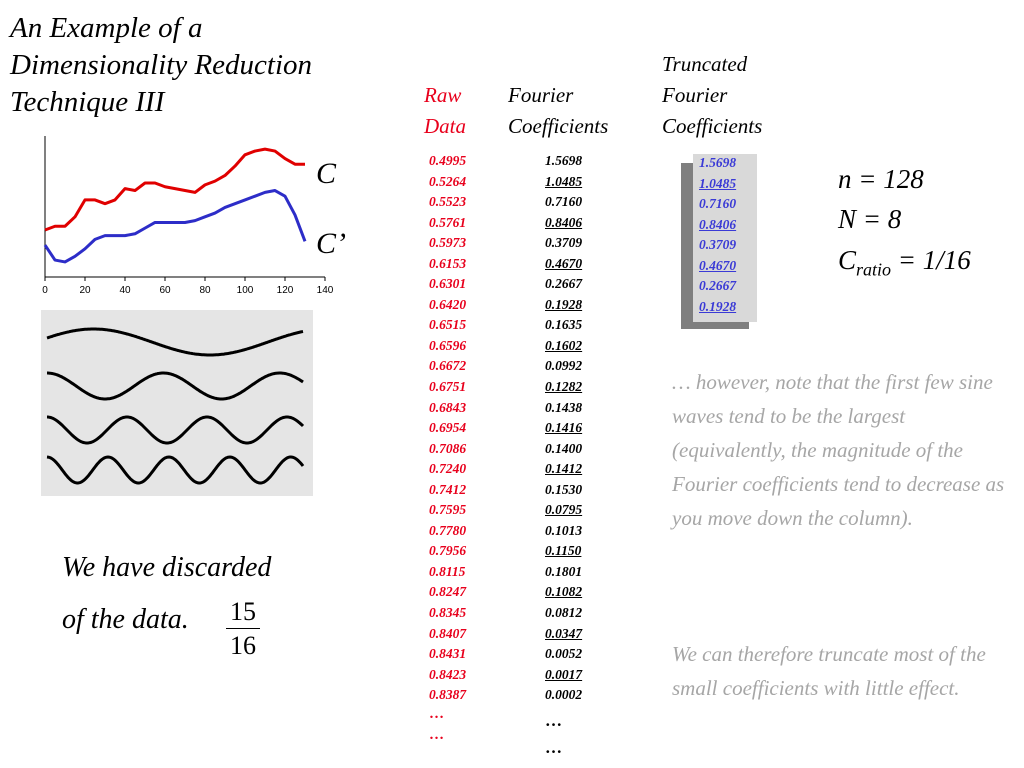 The height and width of the screenshot is (768, 1024). Describe the element at coordinates (243, 645) in the screenshot. I see `fraction-denominator: 16` at that location.